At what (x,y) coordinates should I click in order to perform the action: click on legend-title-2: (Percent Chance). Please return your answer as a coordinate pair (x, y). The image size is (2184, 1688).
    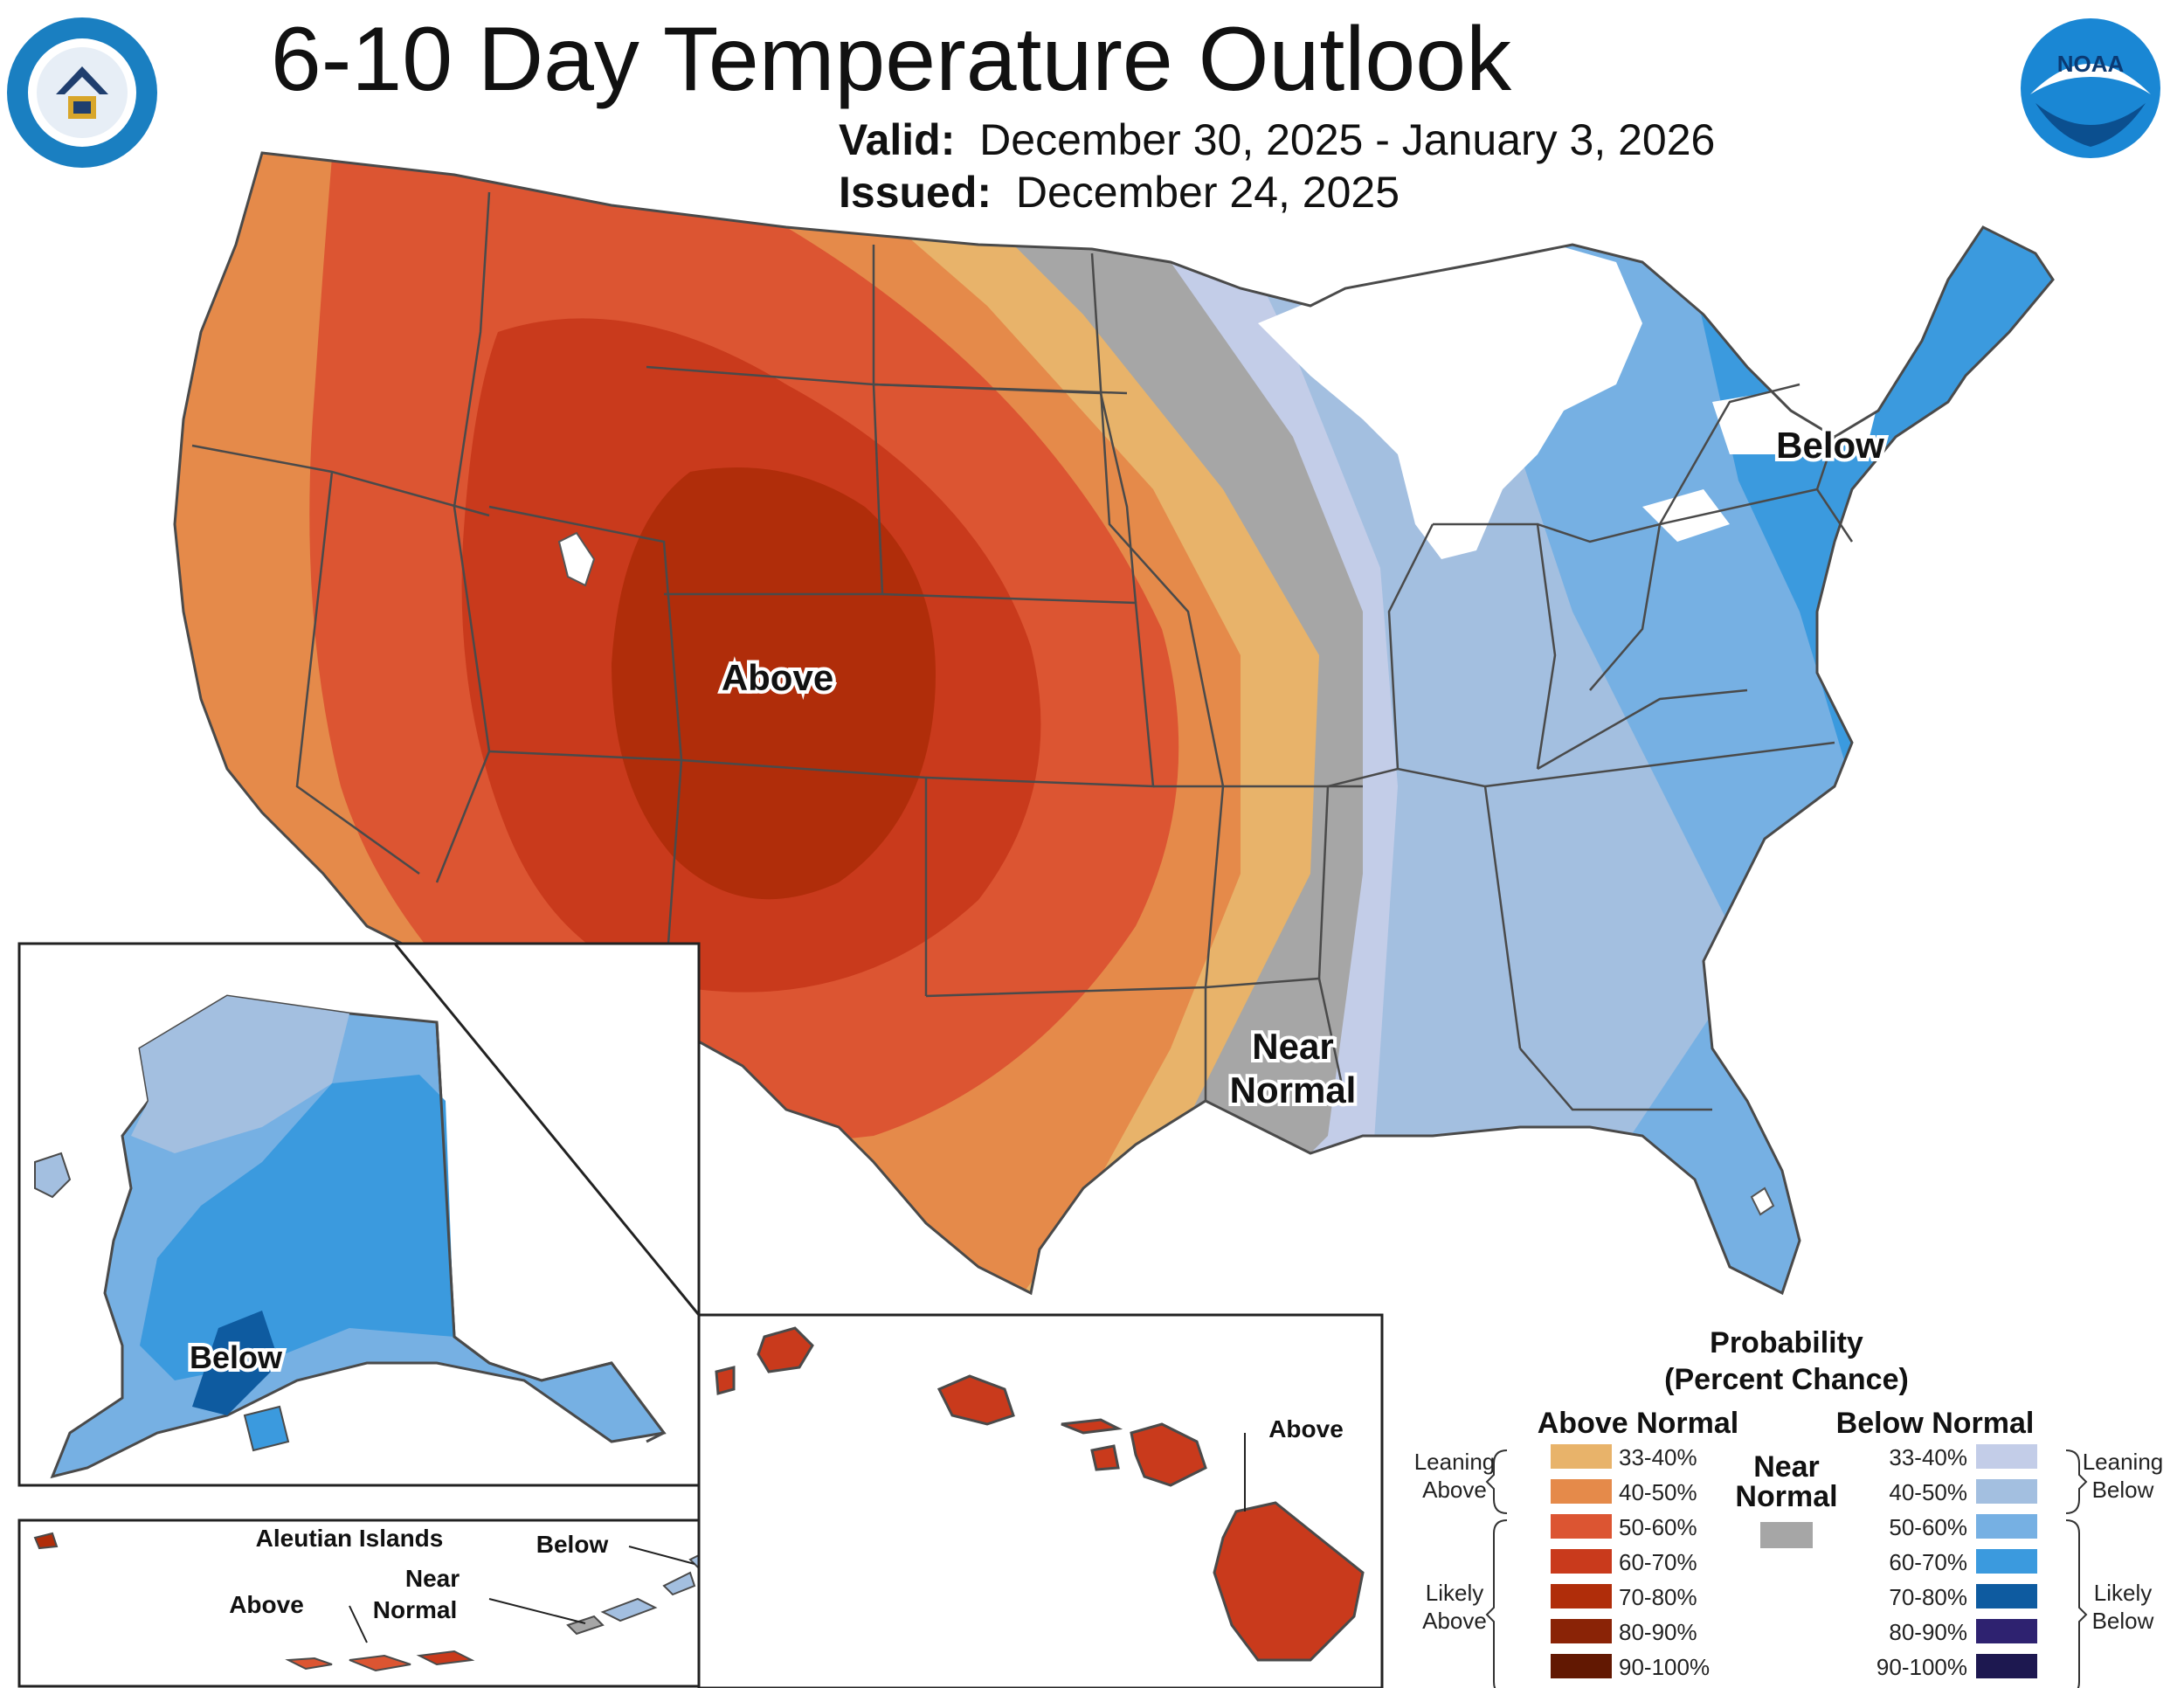
    Looking at the image, I should click on (1786, 1379).